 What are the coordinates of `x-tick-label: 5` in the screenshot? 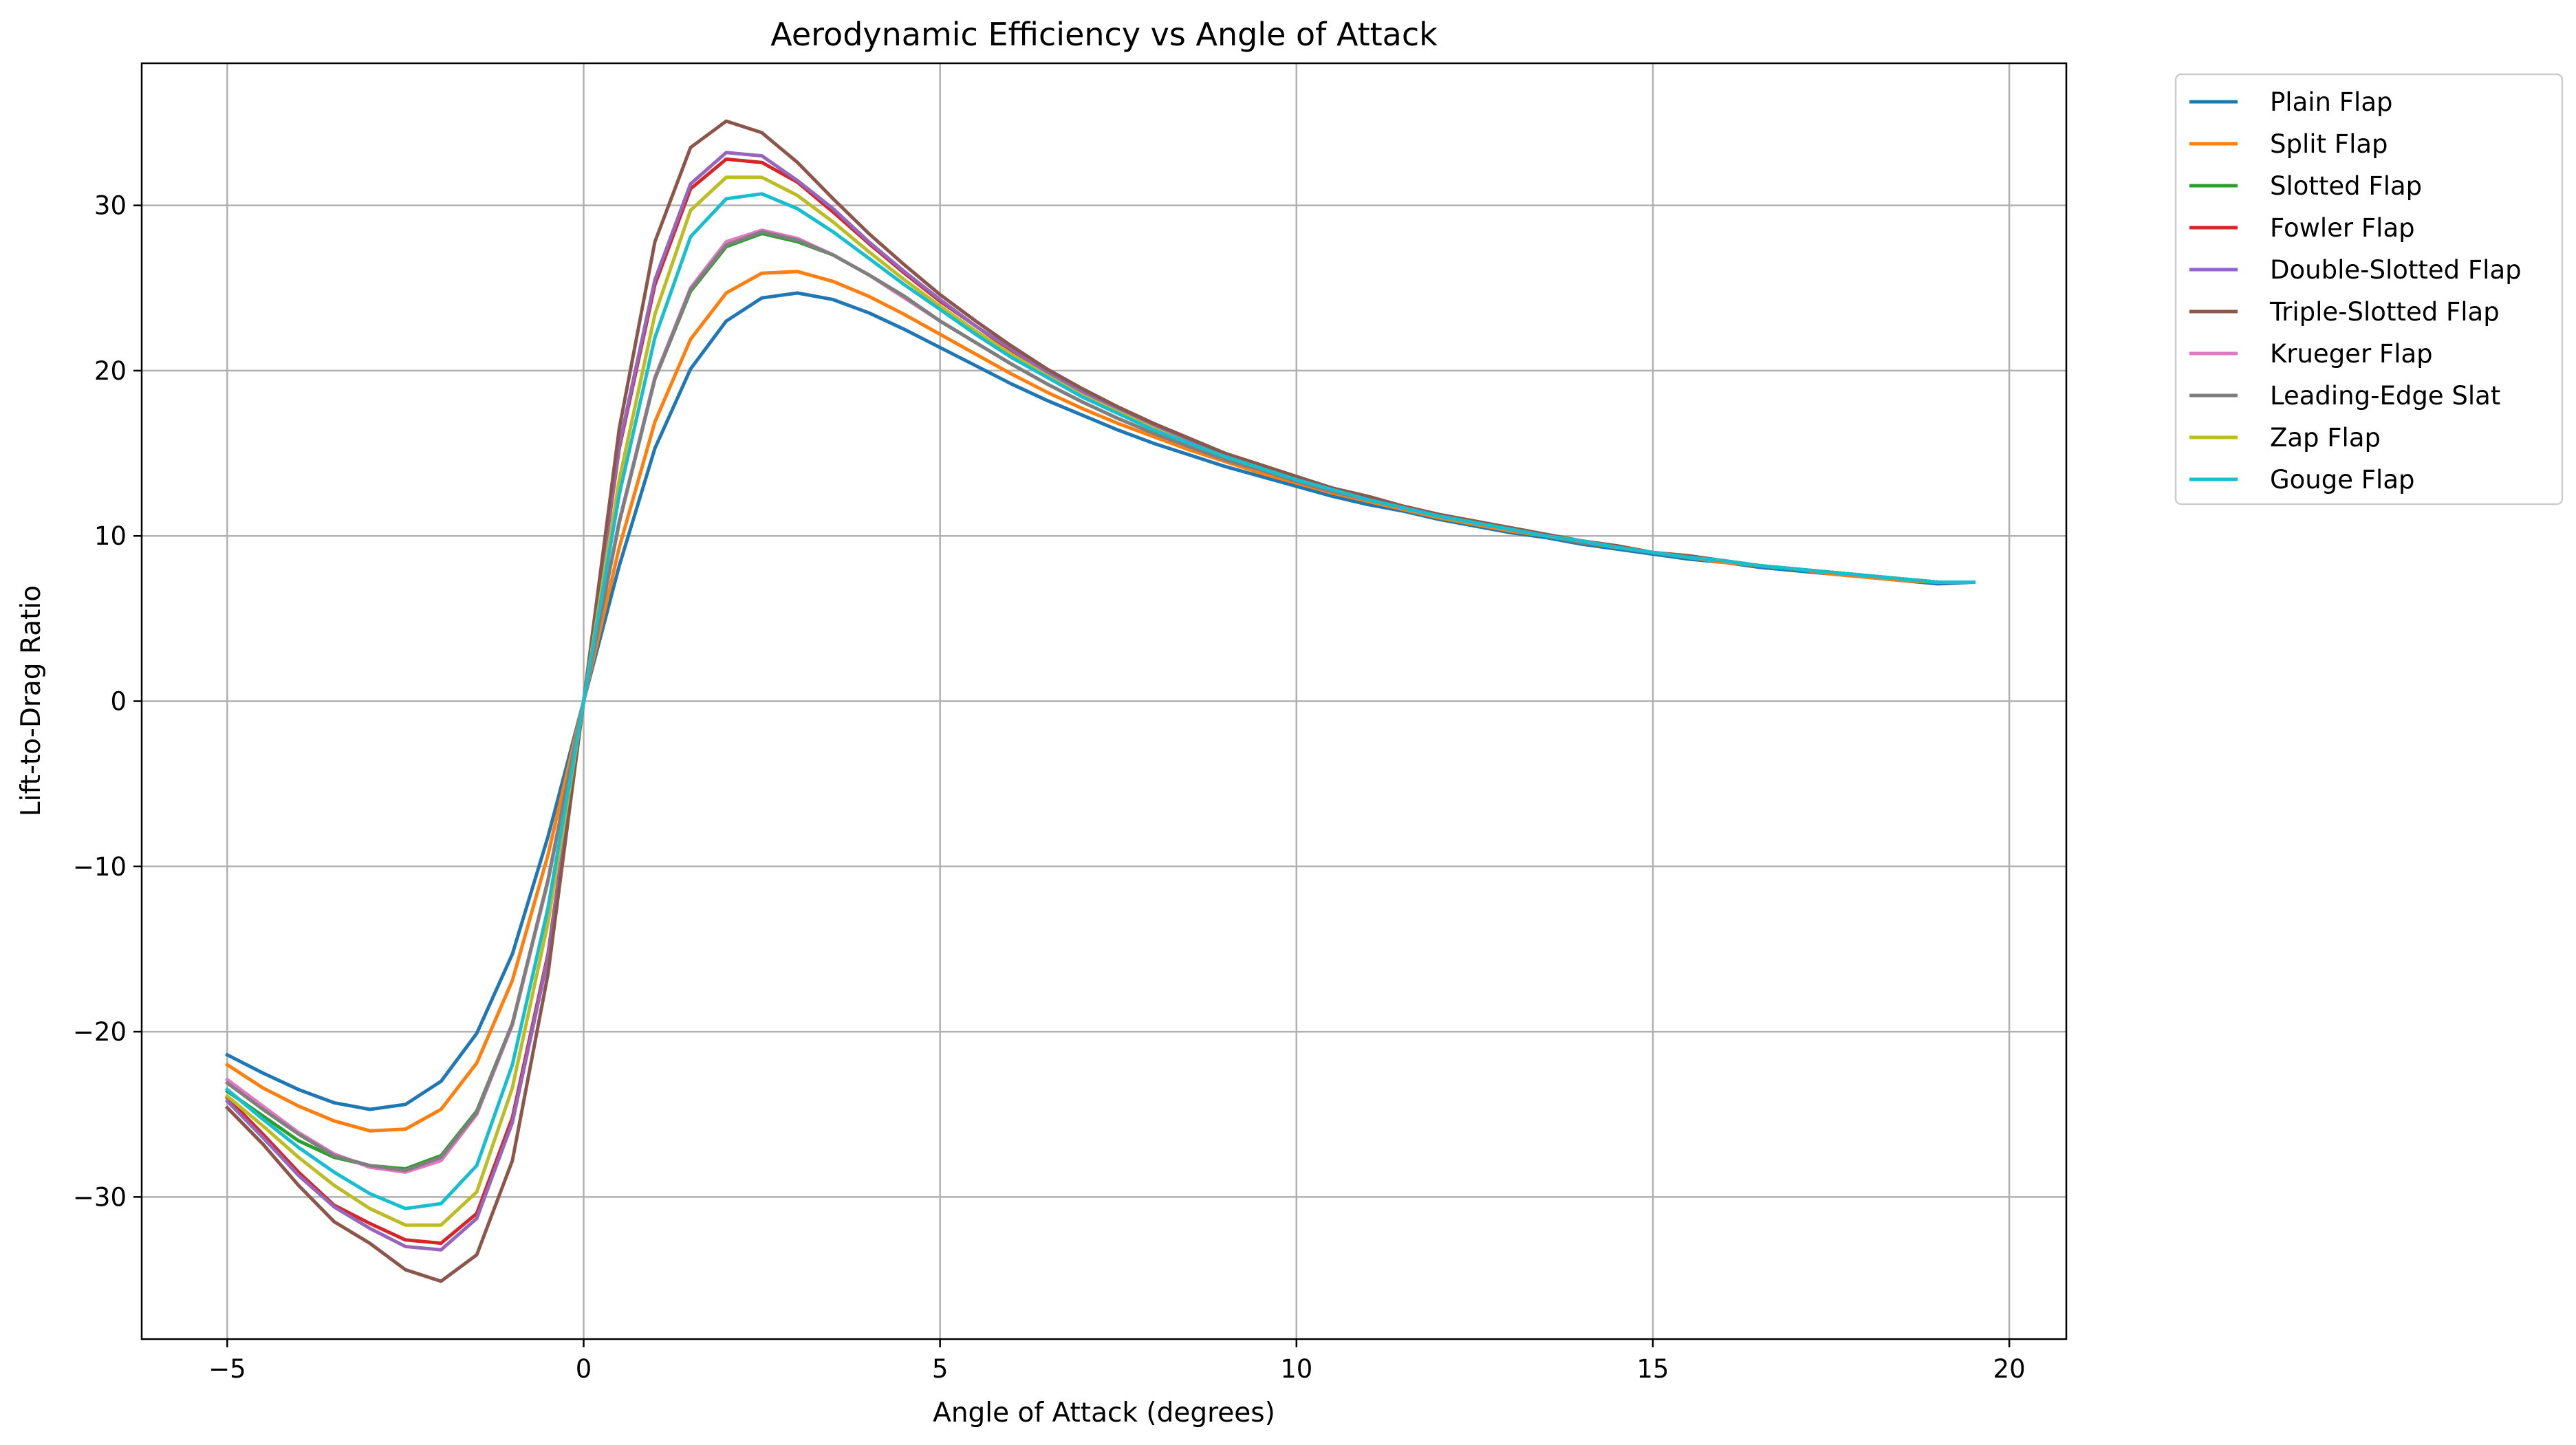 It's located at (940, 1369).